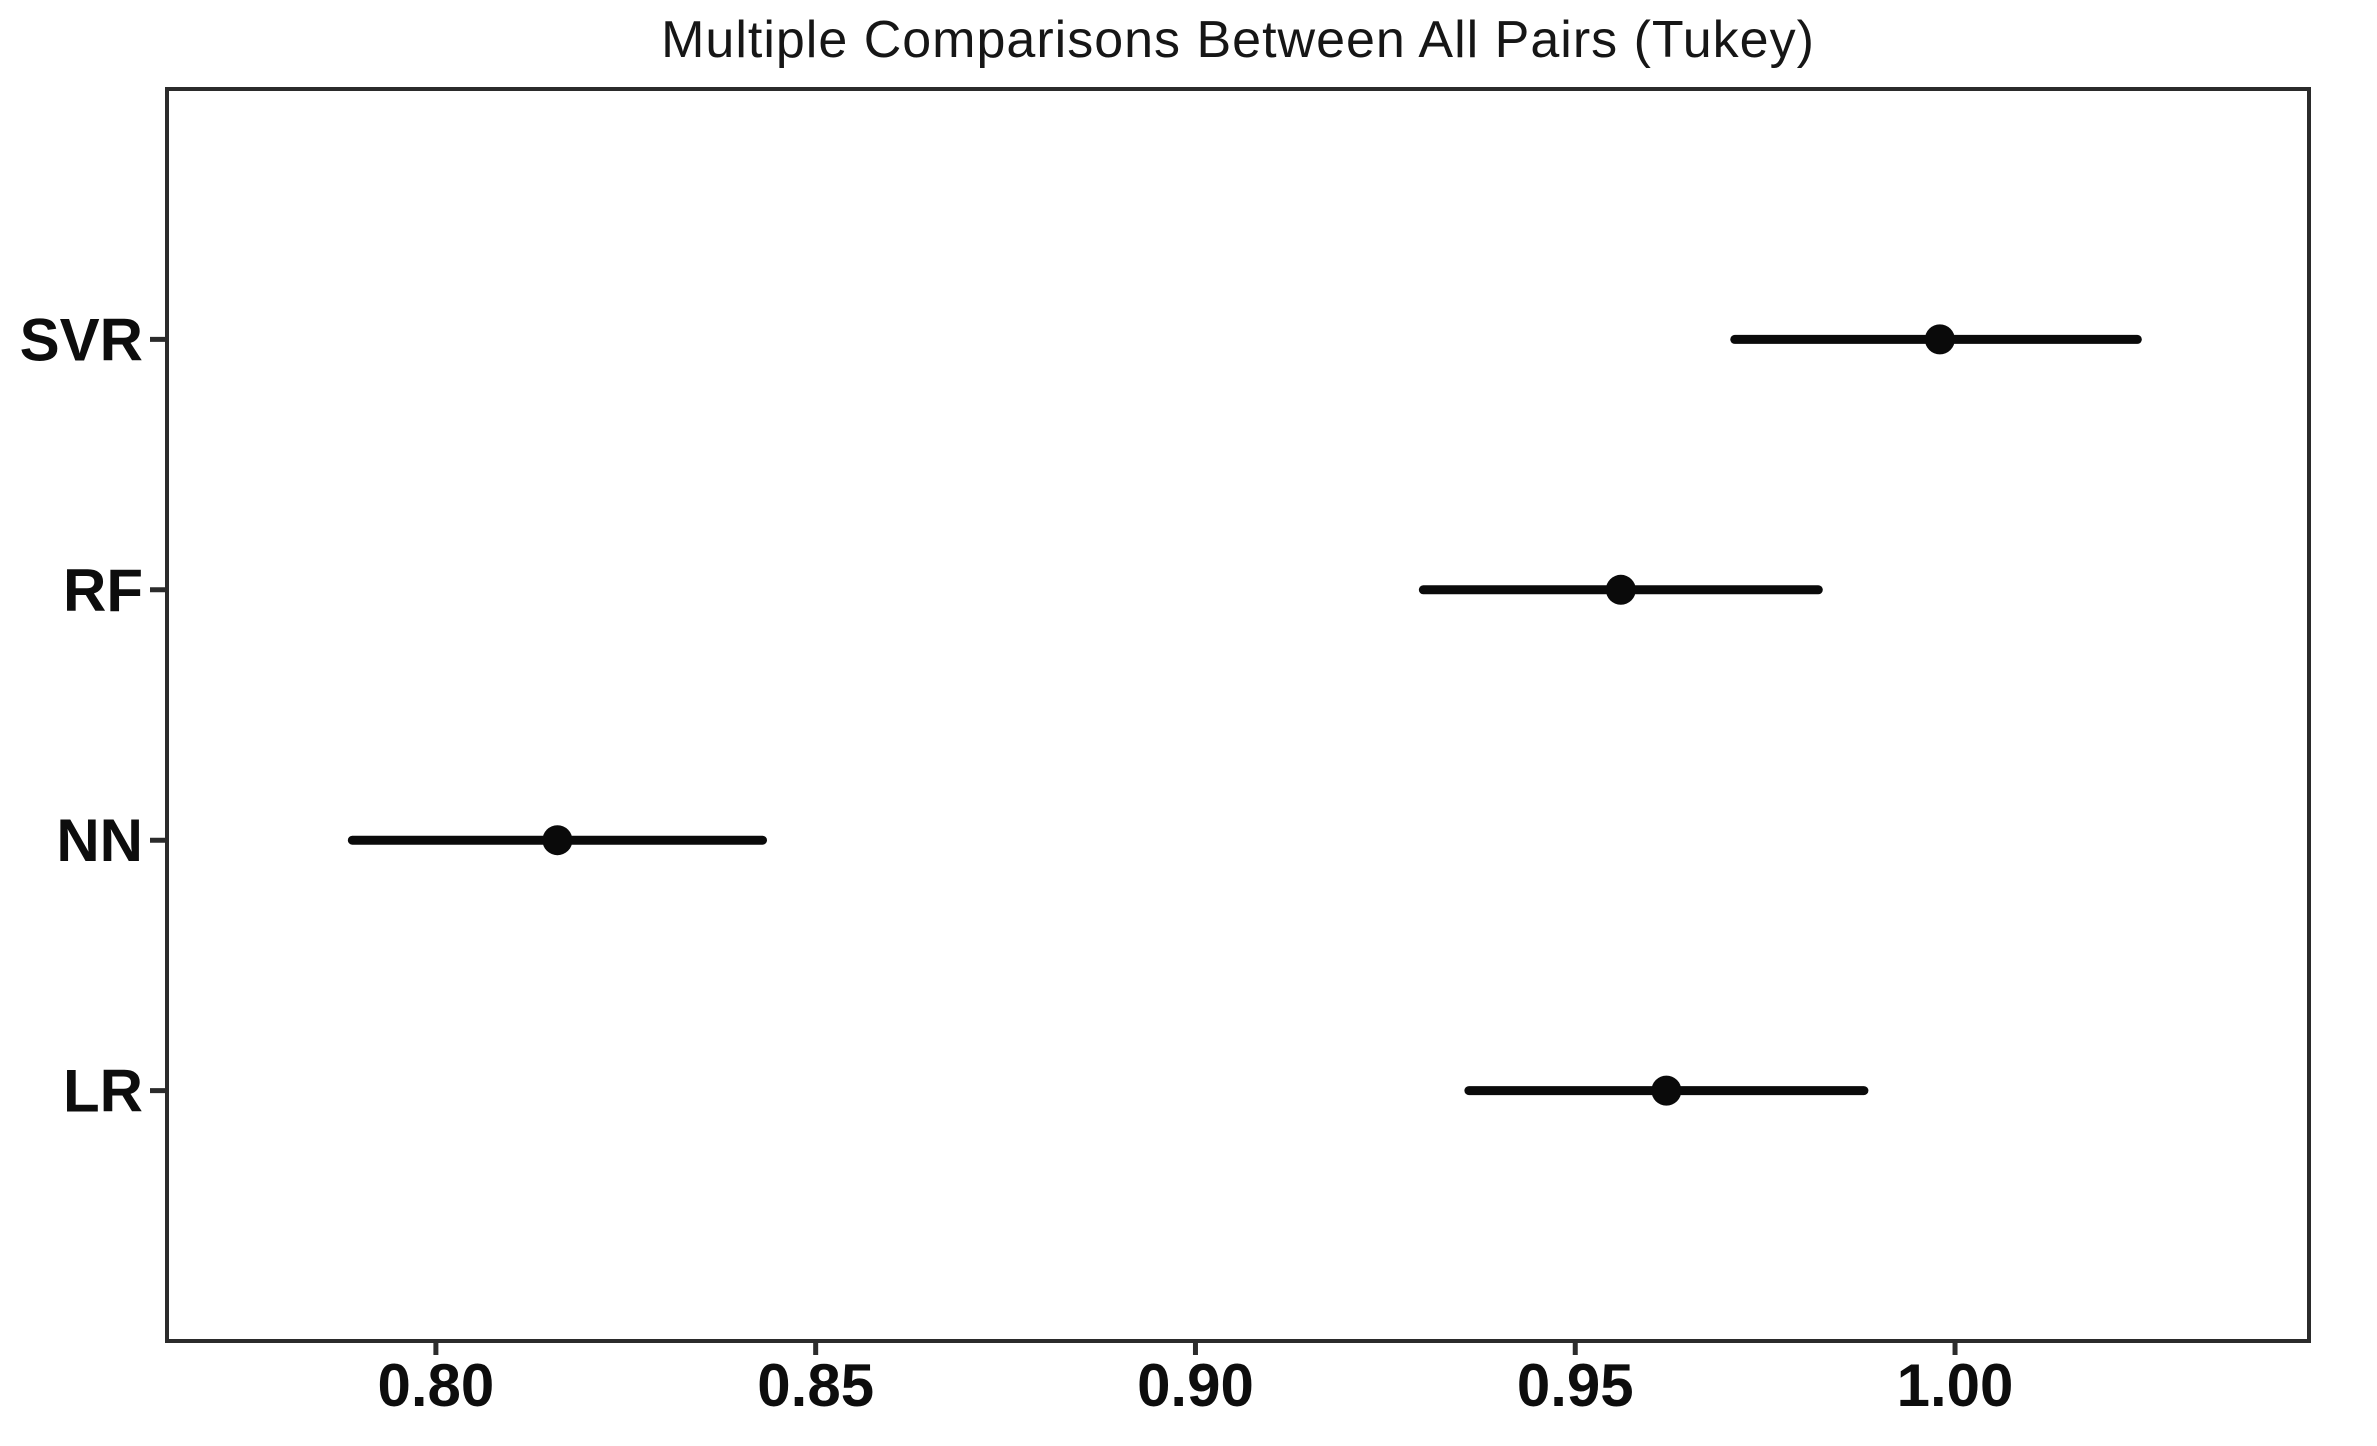 The image size is (2377, 1446). What do you see at coordinates (1955, 1385) in the screenshot?
I see `x-tick-label: 1.00` at bounding box center [1955, 1385].